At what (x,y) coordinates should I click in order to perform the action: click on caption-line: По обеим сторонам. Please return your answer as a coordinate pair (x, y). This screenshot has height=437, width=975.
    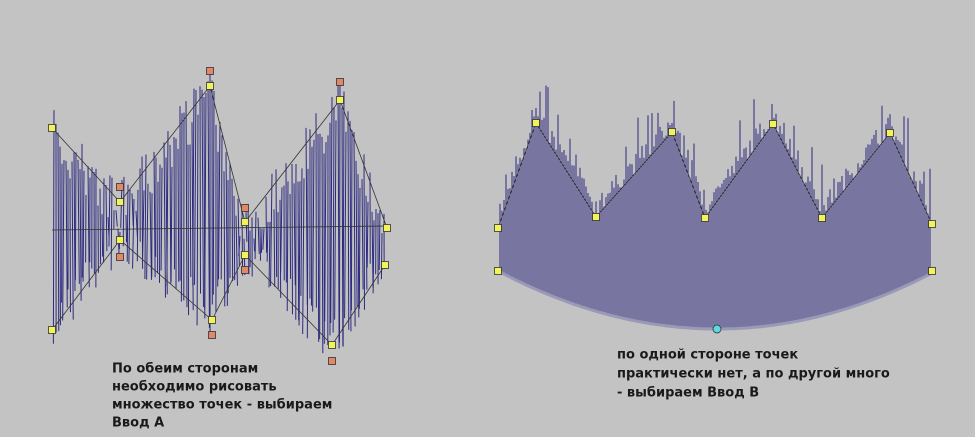
    Looking at the image, I should click on (185, 369).